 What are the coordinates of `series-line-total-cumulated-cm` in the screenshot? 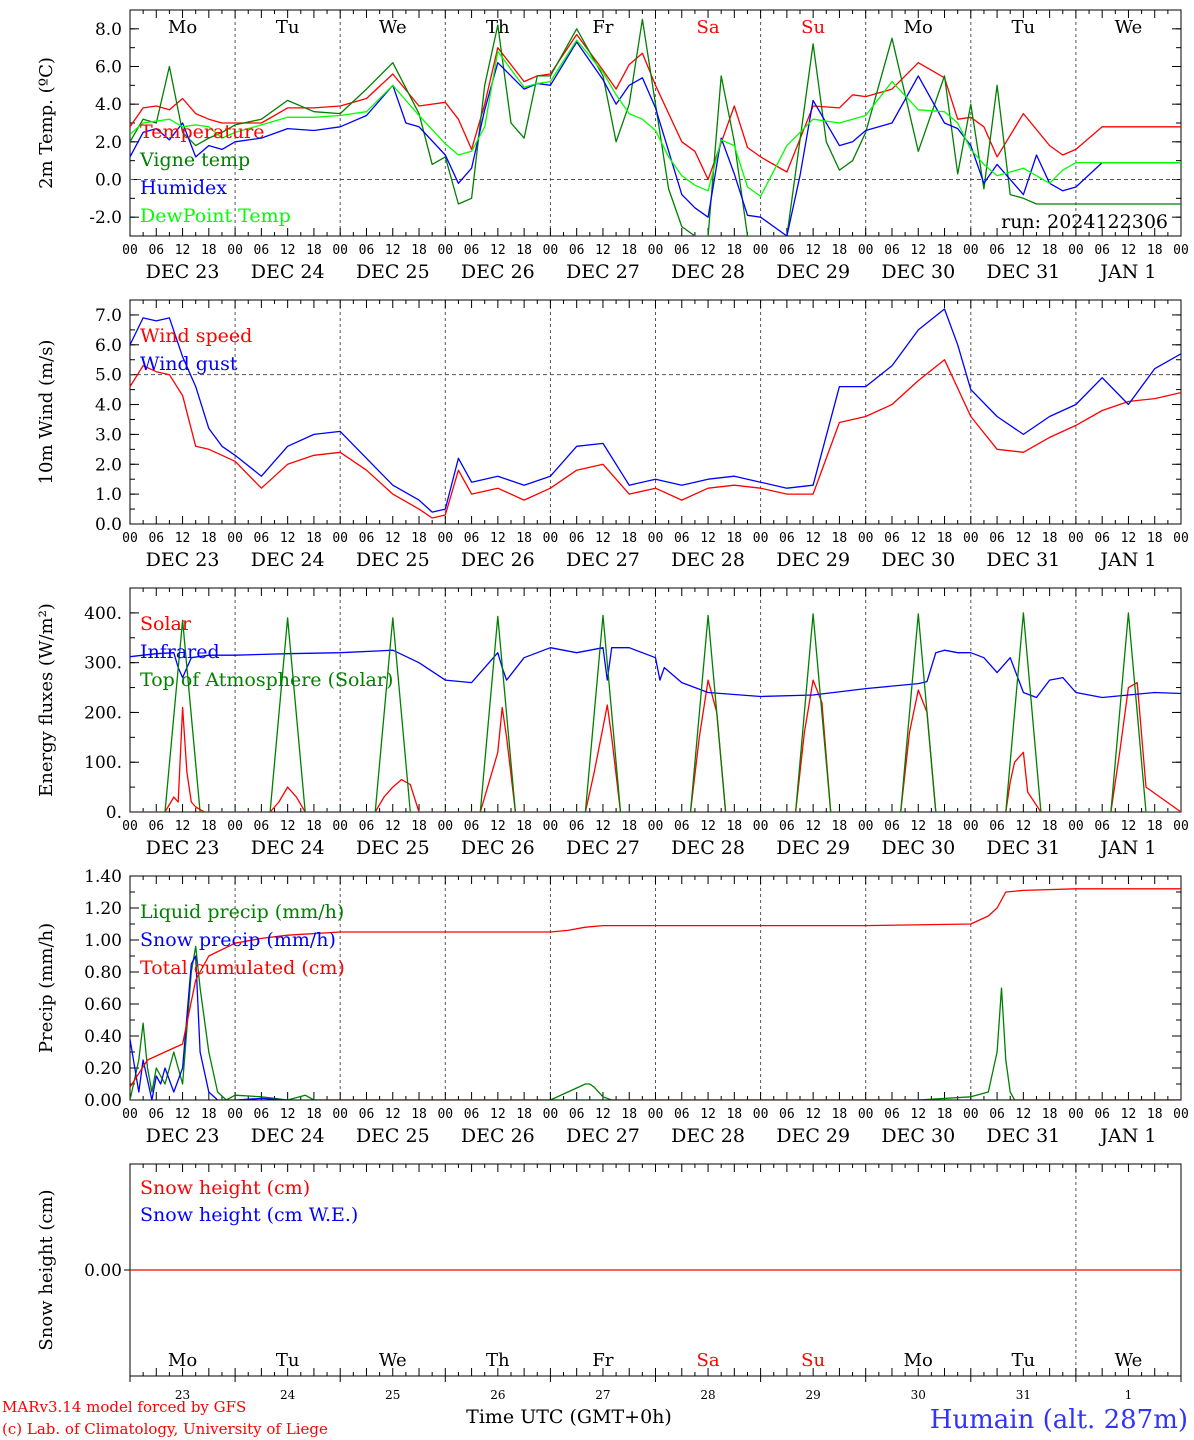 It's located at (655, 988).